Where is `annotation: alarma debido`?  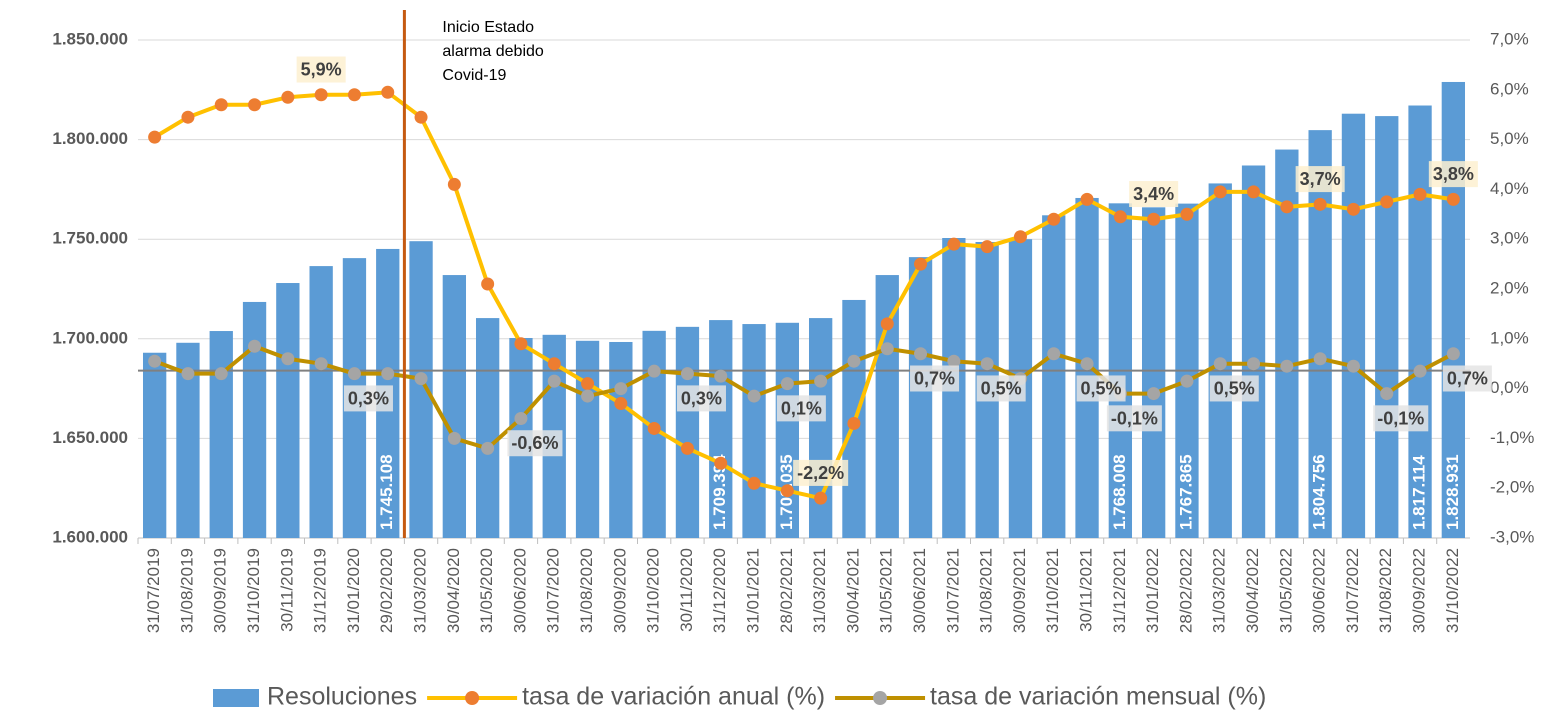 annotation: alarma debido is located at coordinates (493, 51).